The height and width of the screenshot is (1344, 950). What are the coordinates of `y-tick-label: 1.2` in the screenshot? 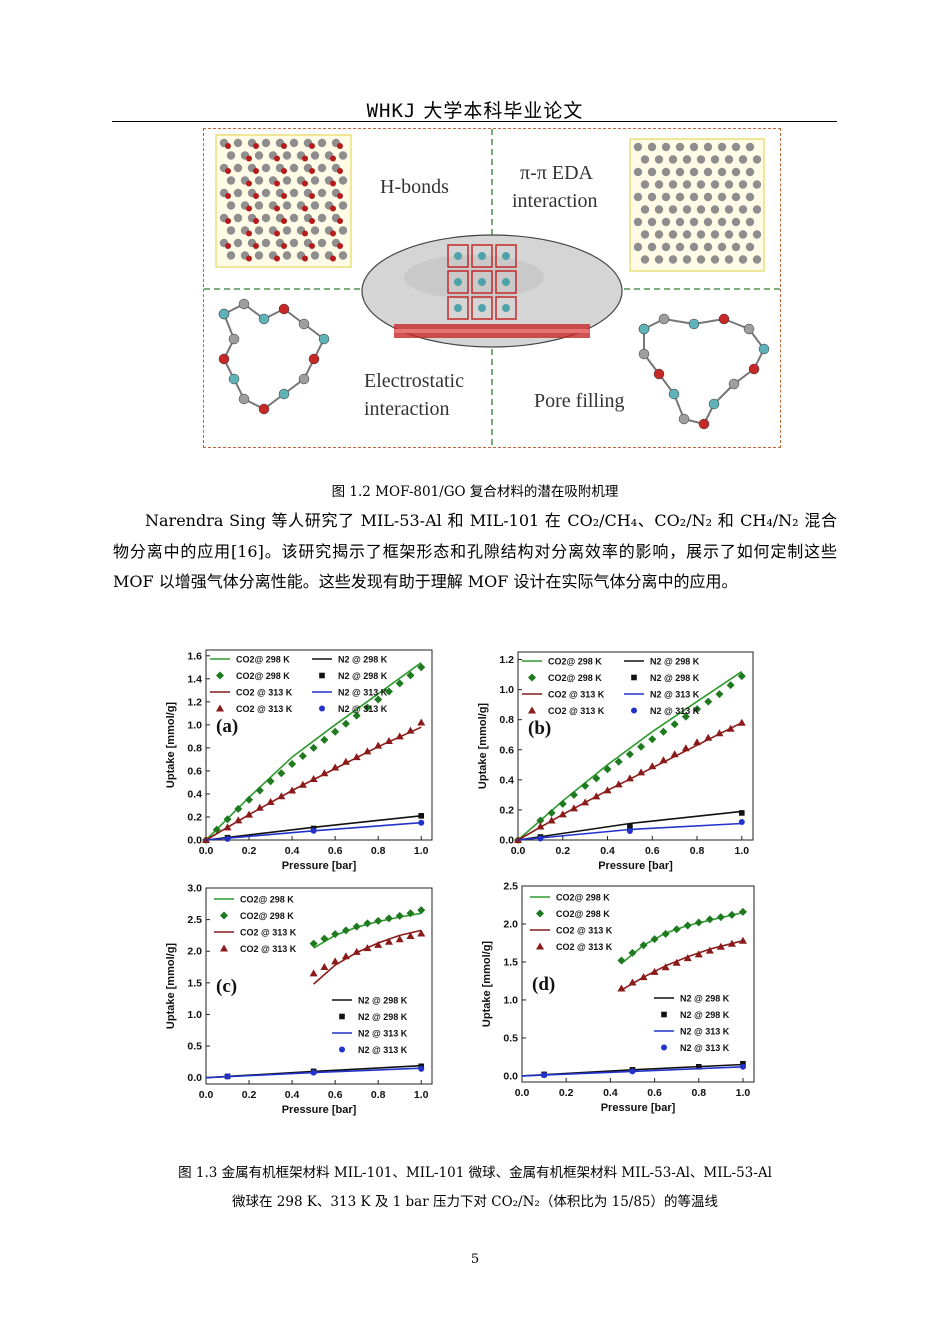 It's located at (506, 660).